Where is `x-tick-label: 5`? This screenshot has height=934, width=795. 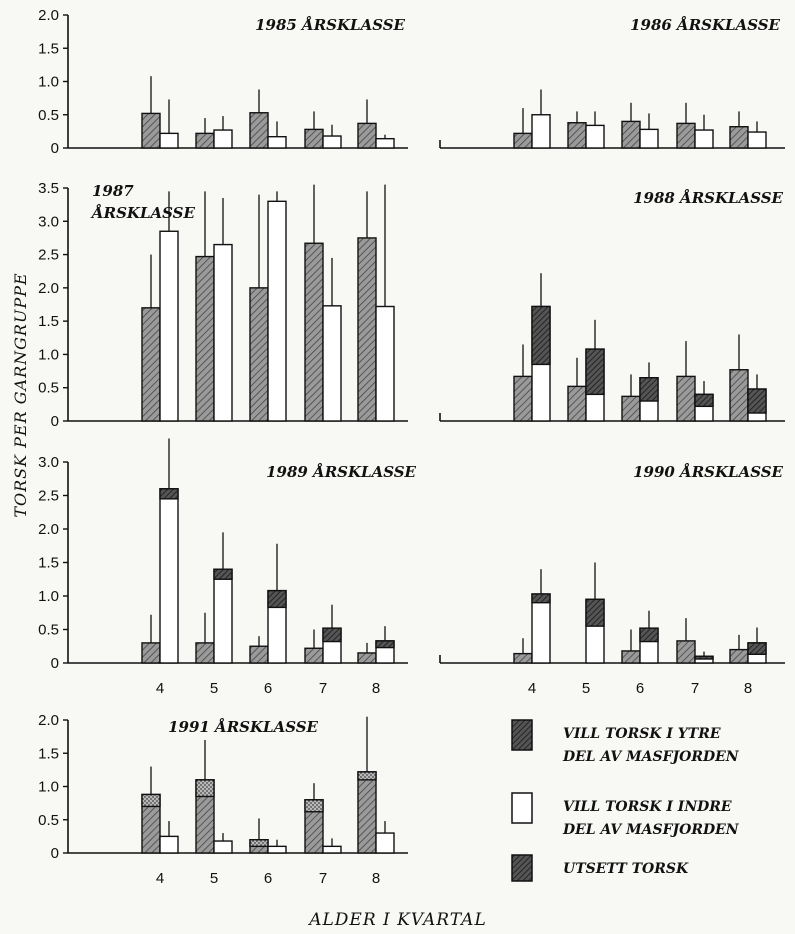
x-tick-label: 5 is located at coordinates (214, 688).